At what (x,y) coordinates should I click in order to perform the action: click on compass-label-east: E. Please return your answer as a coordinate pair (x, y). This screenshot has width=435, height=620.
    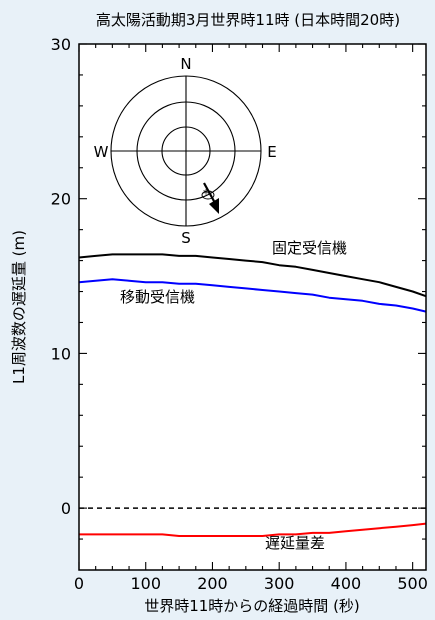
    Looking at the image, I should click on (271, 152).